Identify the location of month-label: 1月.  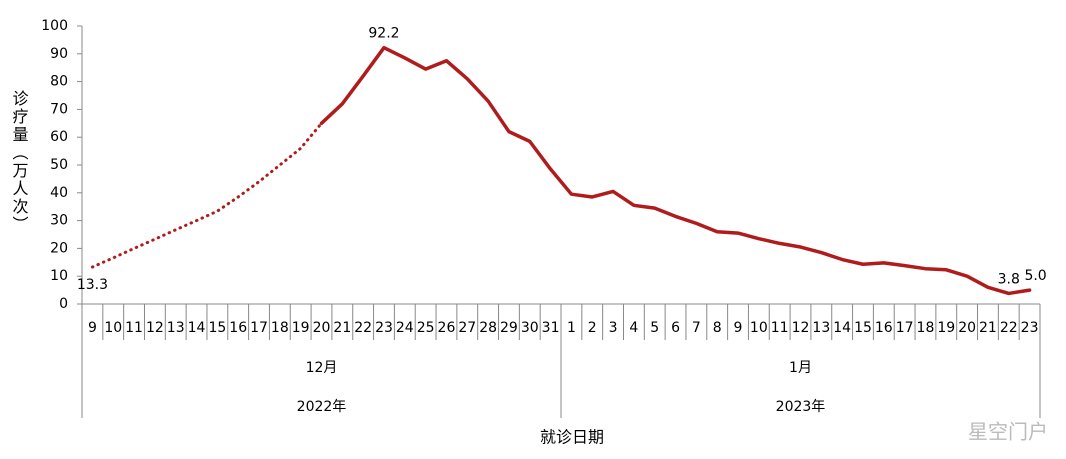
(800, 368).